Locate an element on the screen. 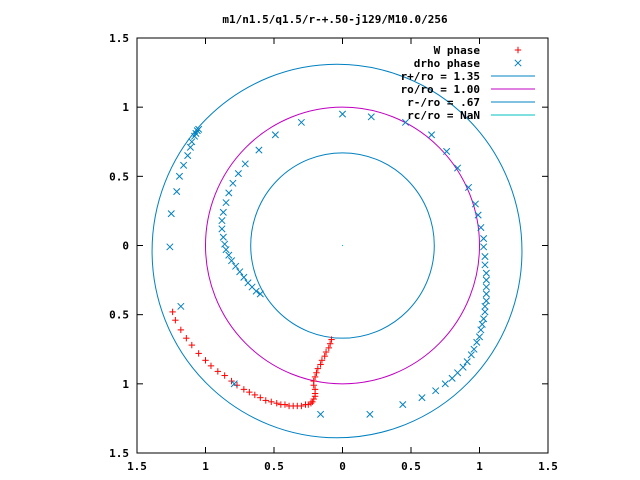 The height and width of the screenshot is (480, 640). circle-r-ro is located at coordinates (342, 245).